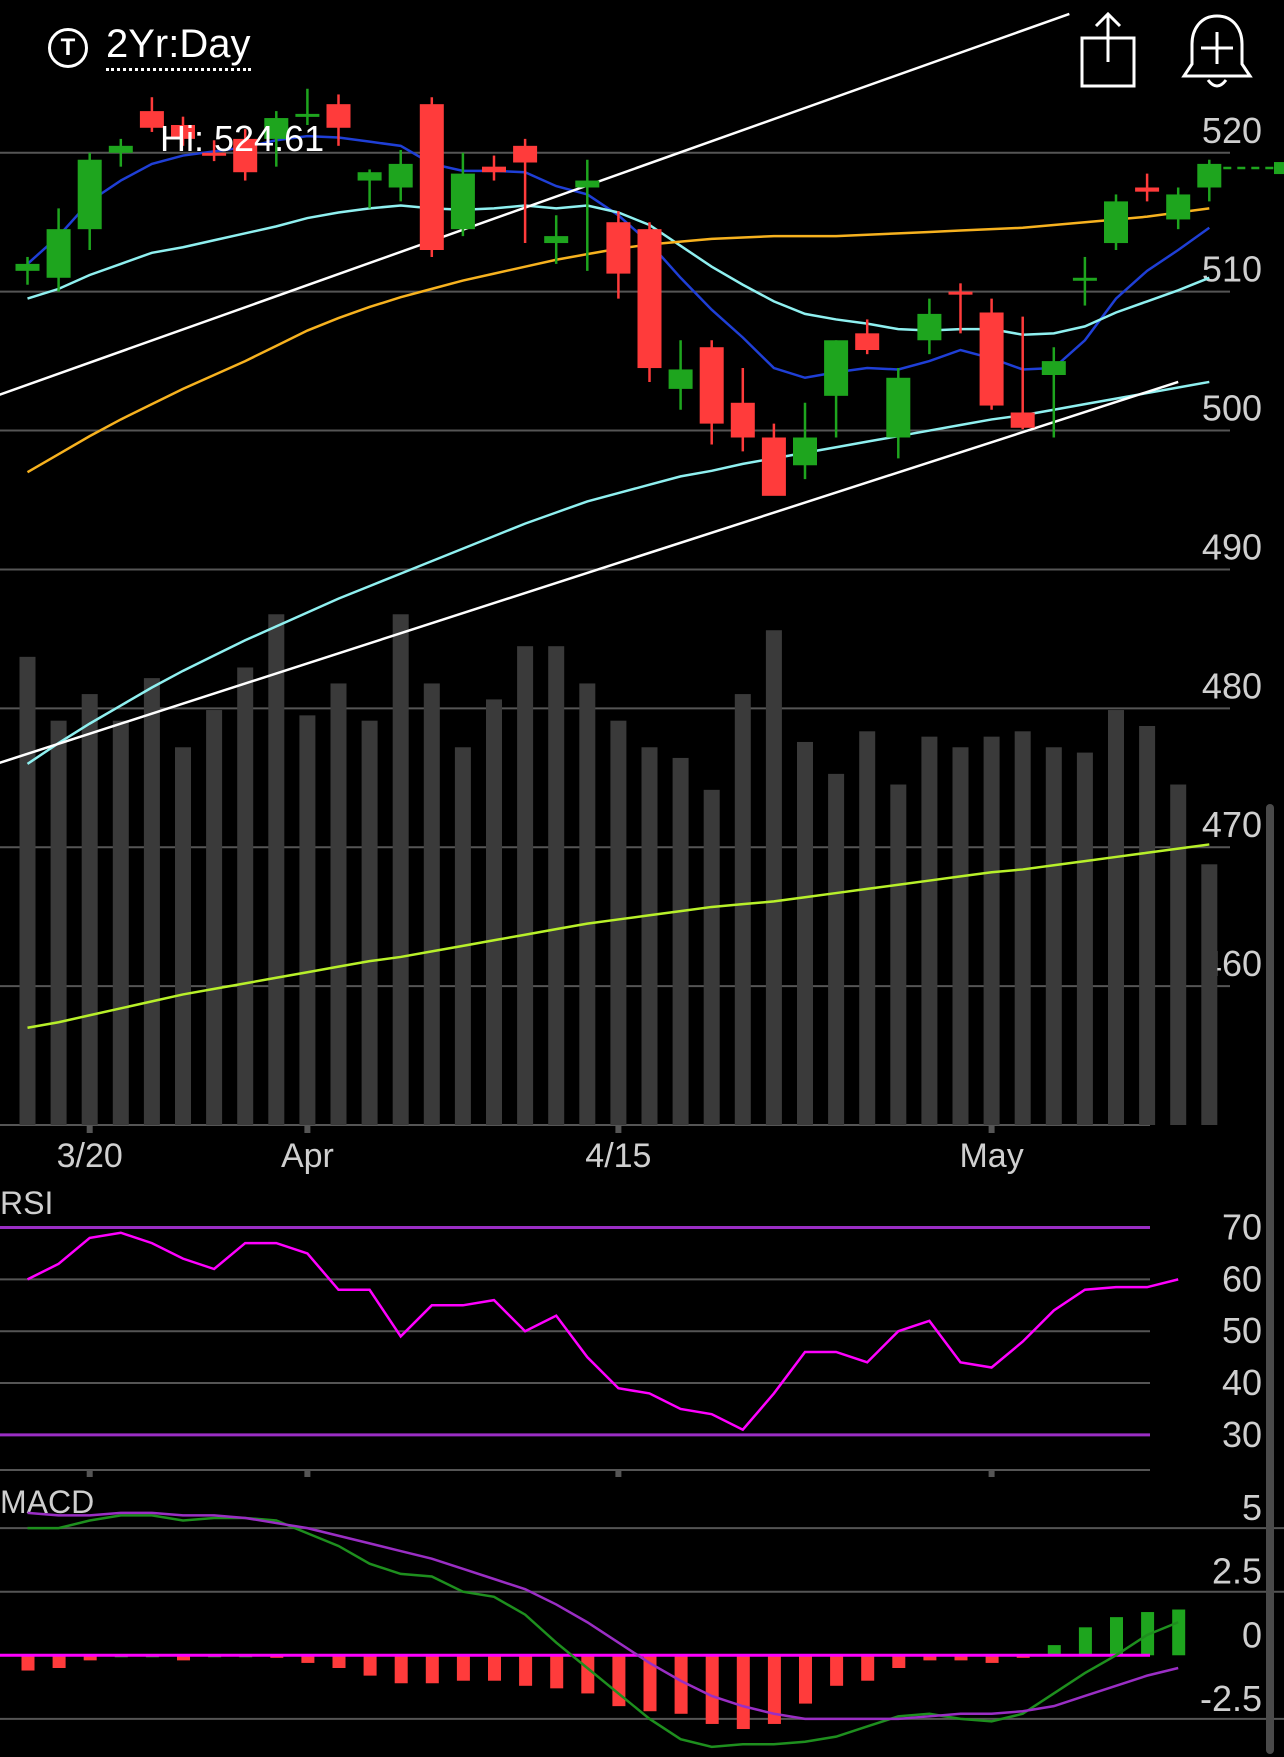 The height and width of the screenshot is (1757, 1284). What do you see at coordinates (1242, 1434) in the screenshot?
I see `rsi-tick-label: 30` at bounding box center [1242, 1434].